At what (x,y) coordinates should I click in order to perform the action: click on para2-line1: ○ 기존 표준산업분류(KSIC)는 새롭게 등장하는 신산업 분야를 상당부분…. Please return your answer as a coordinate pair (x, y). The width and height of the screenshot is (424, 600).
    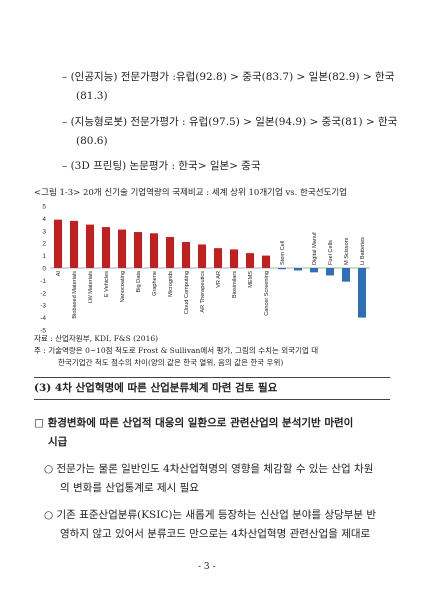
    Looking at the image, I should click on (210, 515).